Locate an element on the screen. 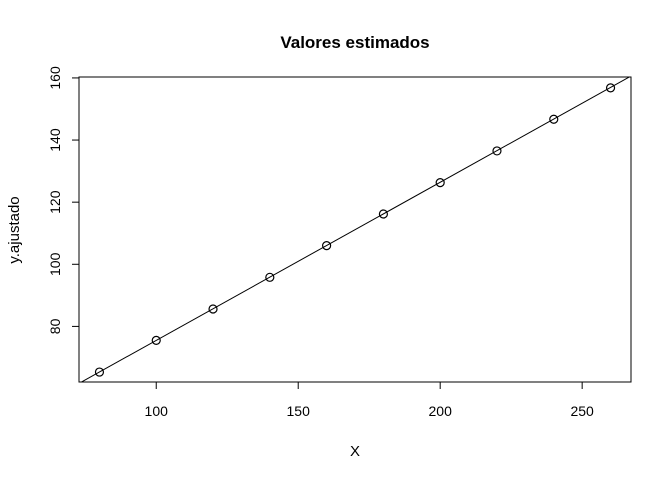 This screenshot has height=480, width=672. x-tick-label: 150 is located at coordinates (299, 411).